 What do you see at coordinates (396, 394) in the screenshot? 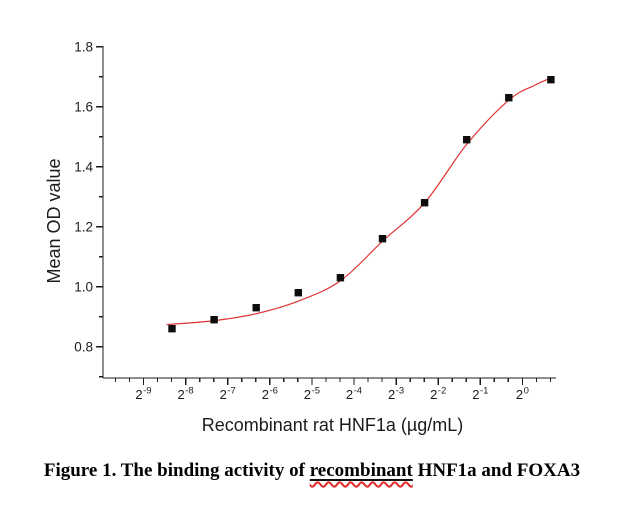
I see `x-tick-label: 2-3` at bounding box center [396, 394].